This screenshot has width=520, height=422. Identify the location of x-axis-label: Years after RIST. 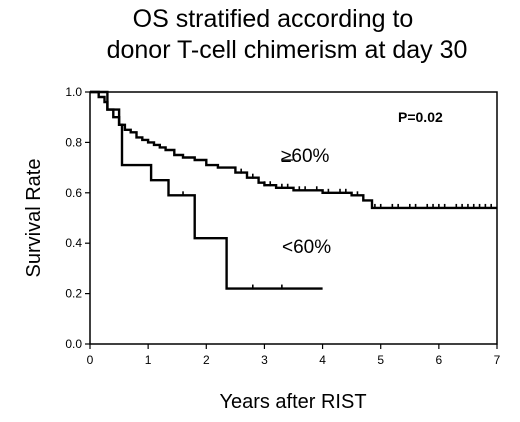
(292, 402).